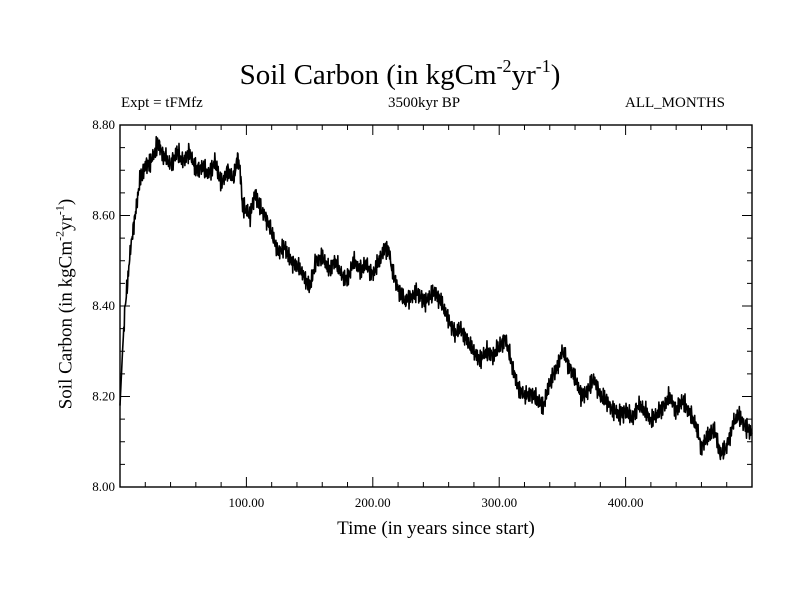  I want to click on chart-title-sup-2: -1, so click(543, 66).